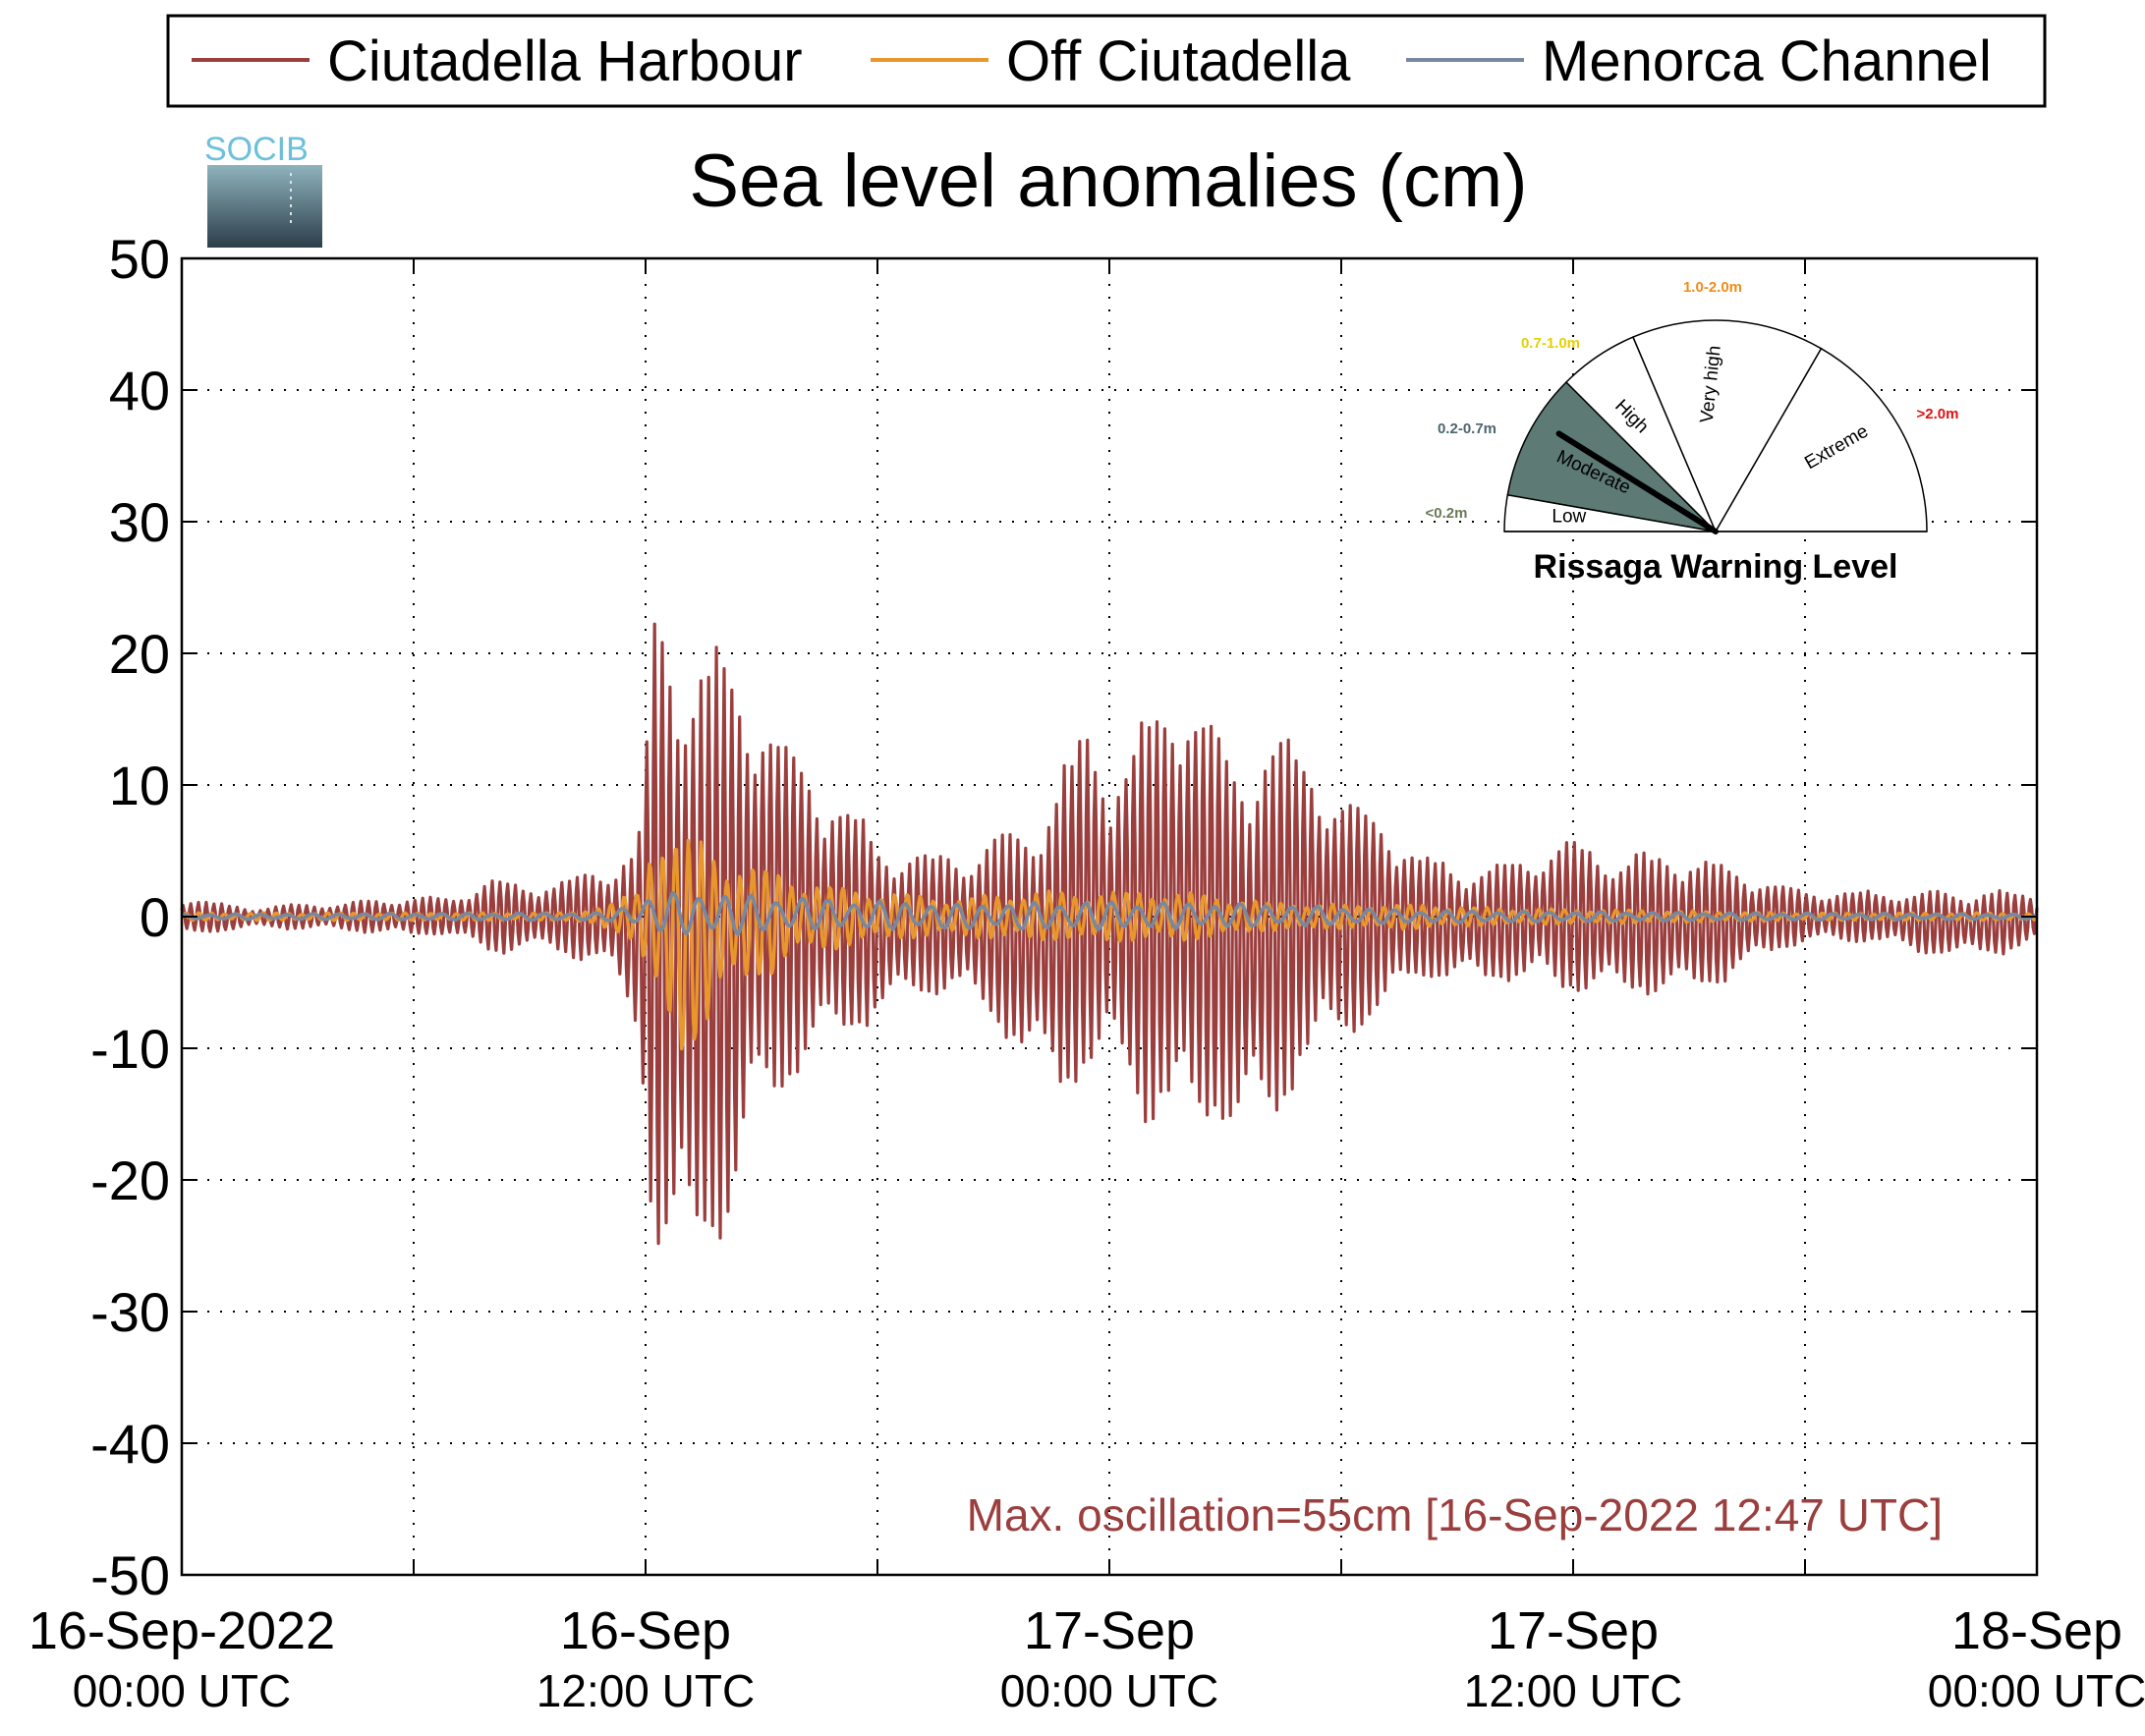  I want to click on gauge-segment-extreme, so click(1821, 439).